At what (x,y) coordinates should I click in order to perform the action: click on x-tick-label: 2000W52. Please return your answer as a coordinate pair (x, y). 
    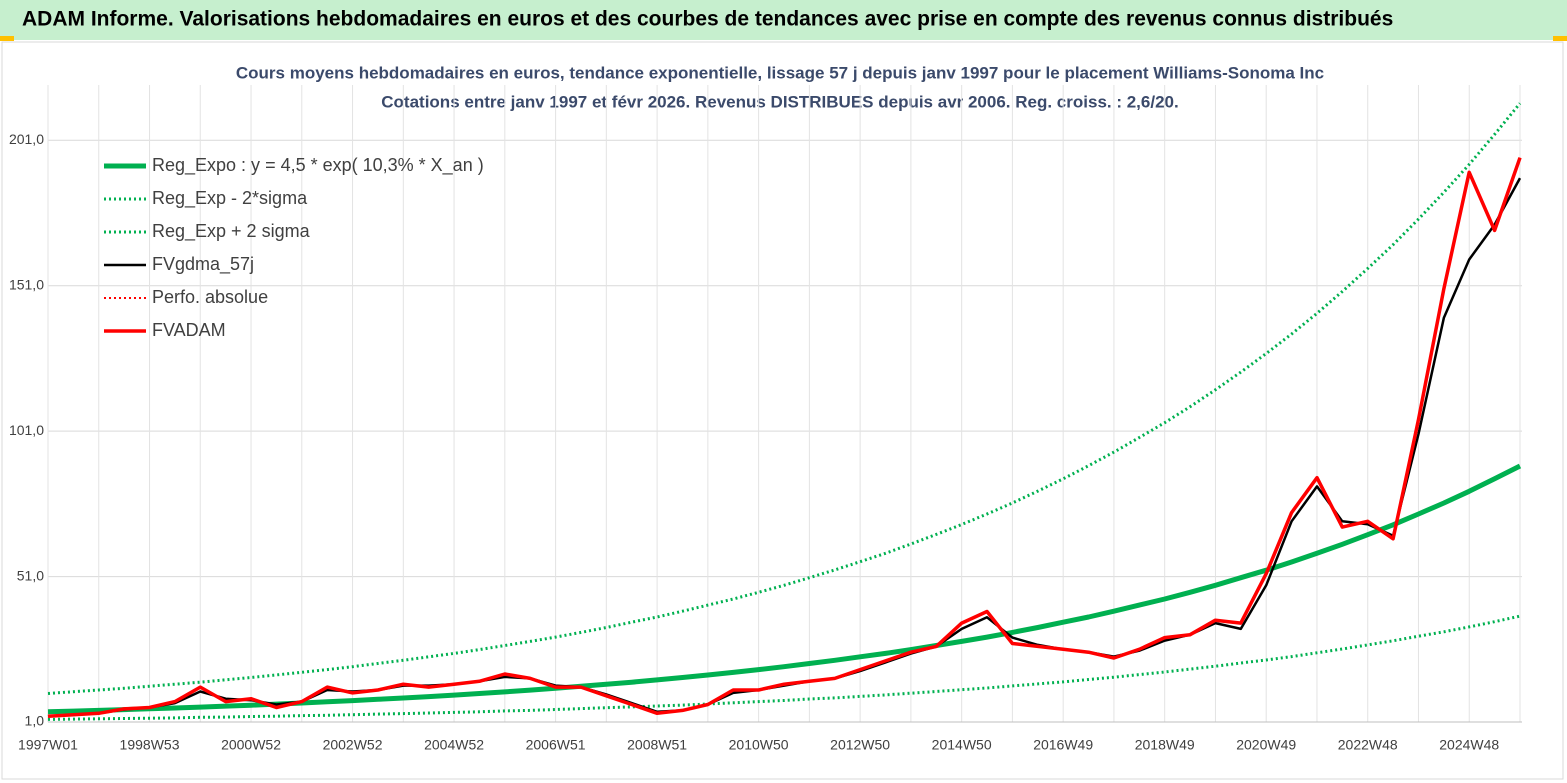
    Looking at the image, I should click on (251, 745).